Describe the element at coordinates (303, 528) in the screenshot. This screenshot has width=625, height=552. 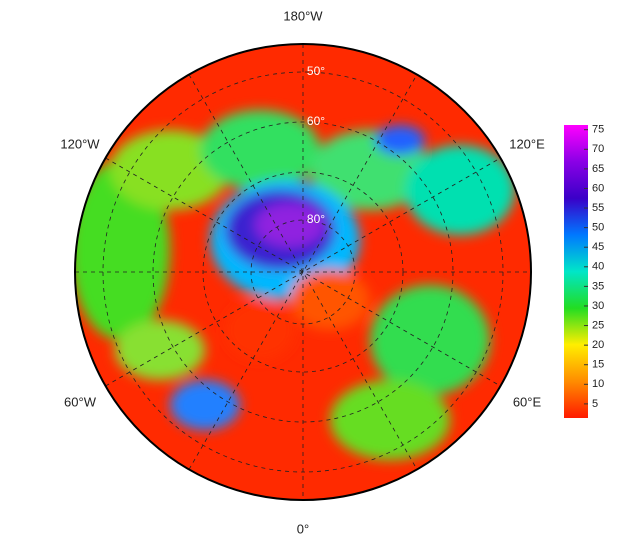
I see `longitude-label: 0°` at that location.